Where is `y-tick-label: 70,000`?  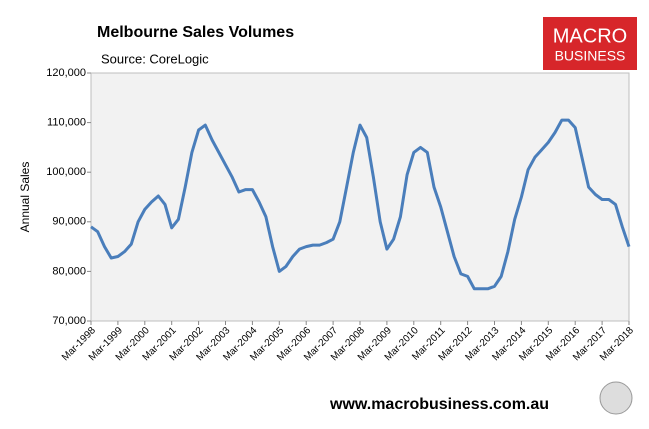
y-tick-label: 70,000 is located at coordinates (69, 321).